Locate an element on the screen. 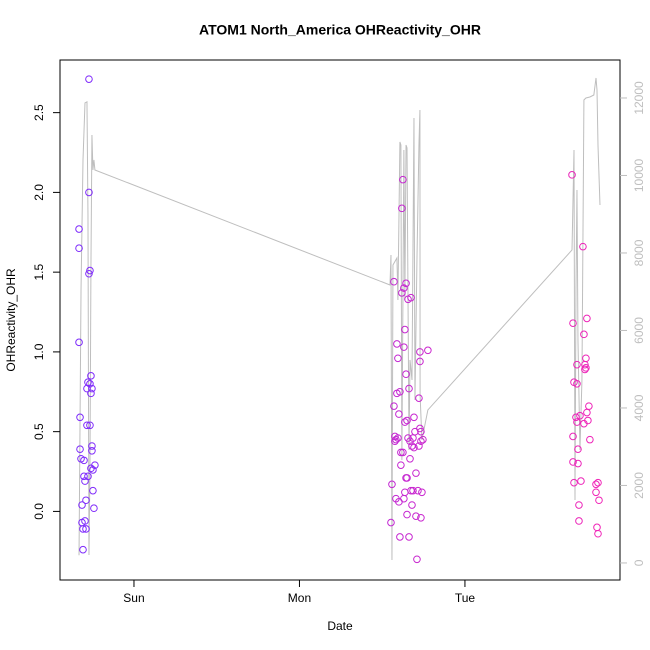  y-tick-label: 0.0 is located at coordinates (39, 511).